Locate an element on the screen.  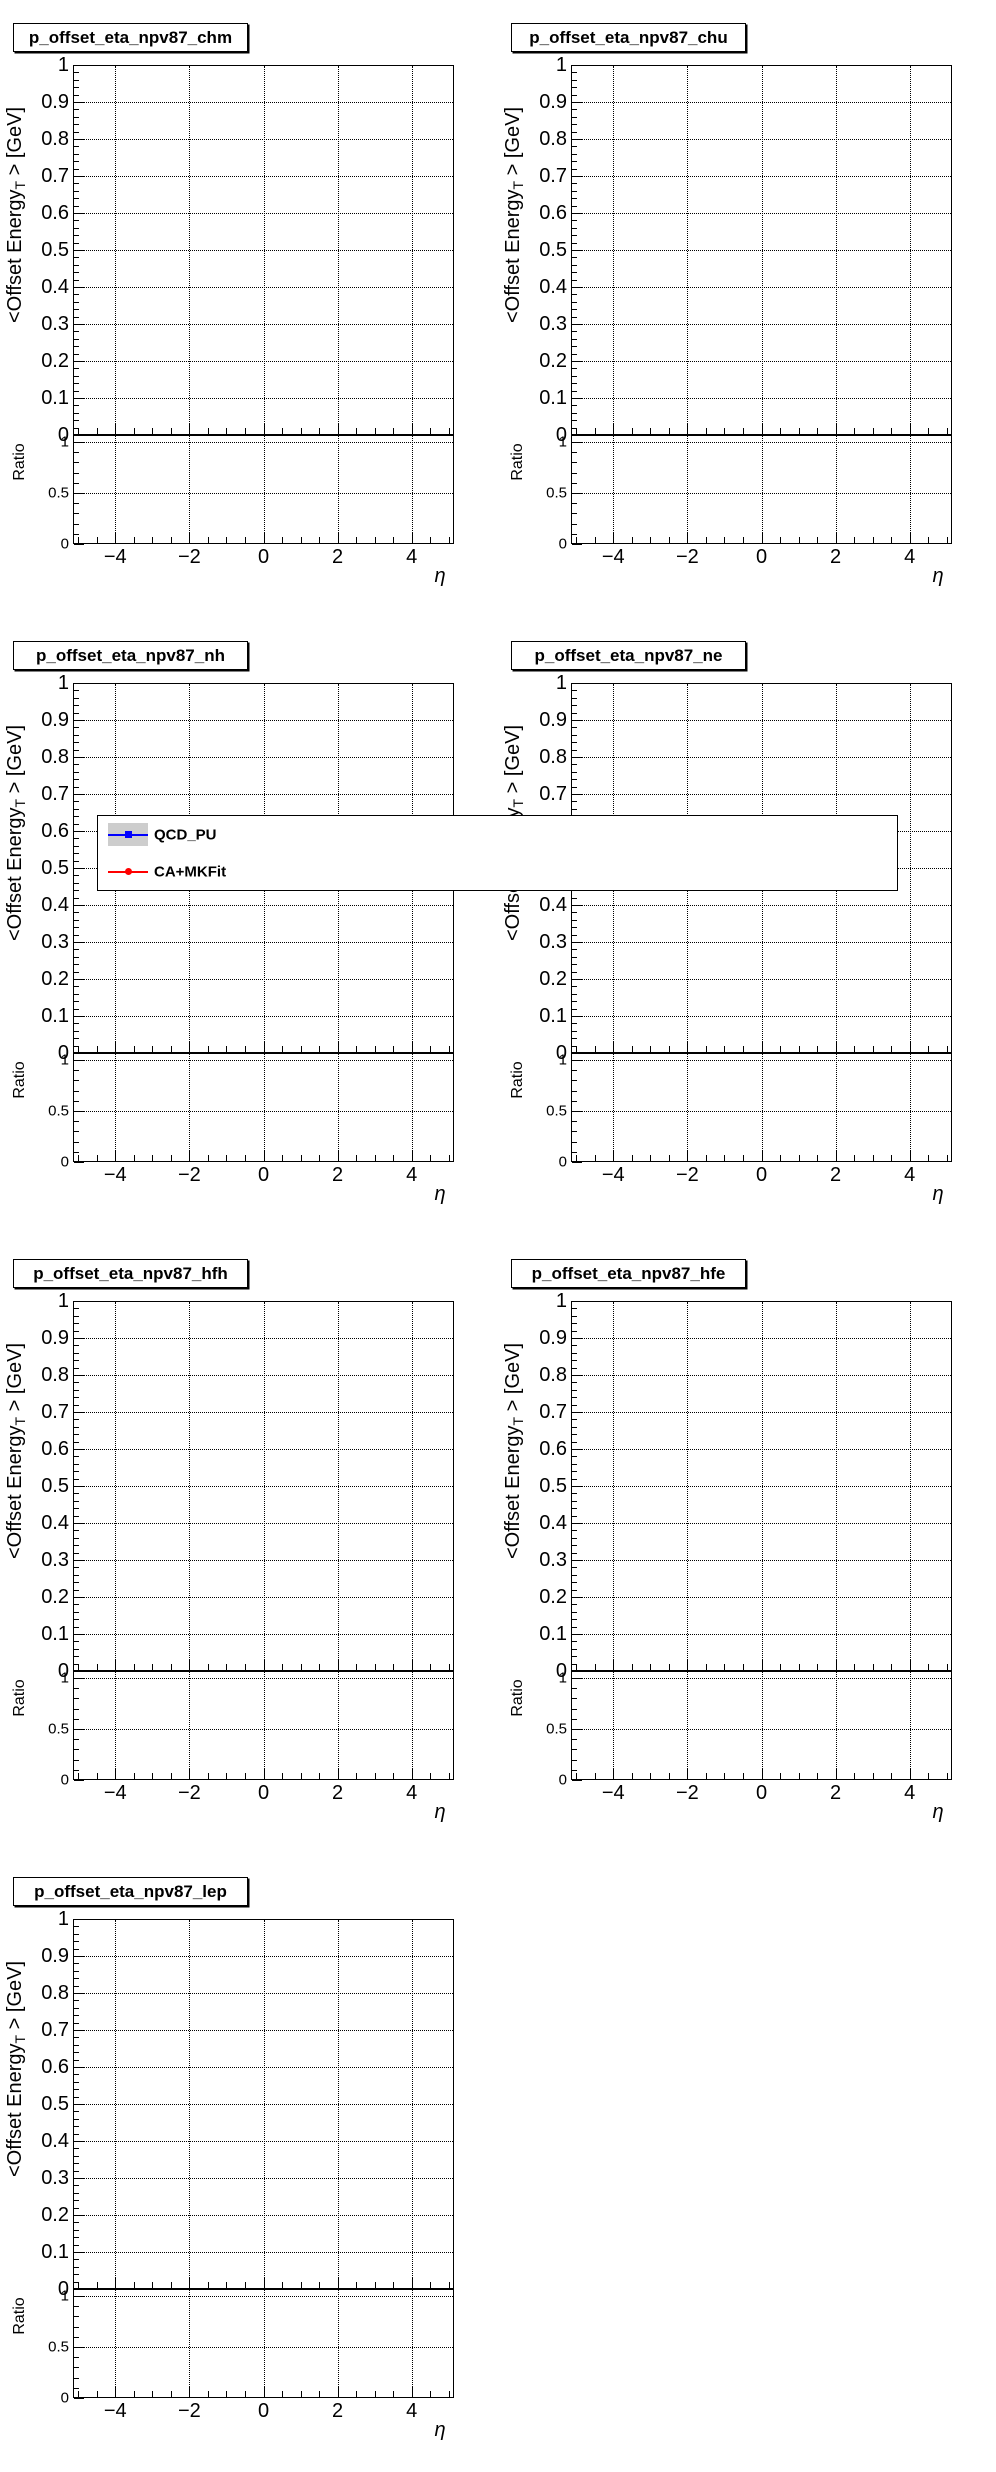
plot-title: p_offset_eta_npv87_nh is located at coordinates (130, 655).